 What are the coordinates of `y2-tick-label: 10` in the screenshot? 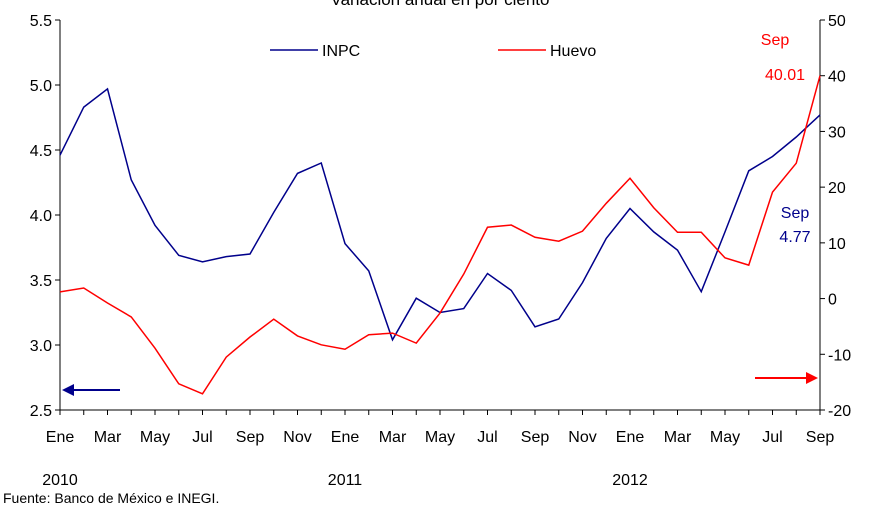 It's located at (837, 244).